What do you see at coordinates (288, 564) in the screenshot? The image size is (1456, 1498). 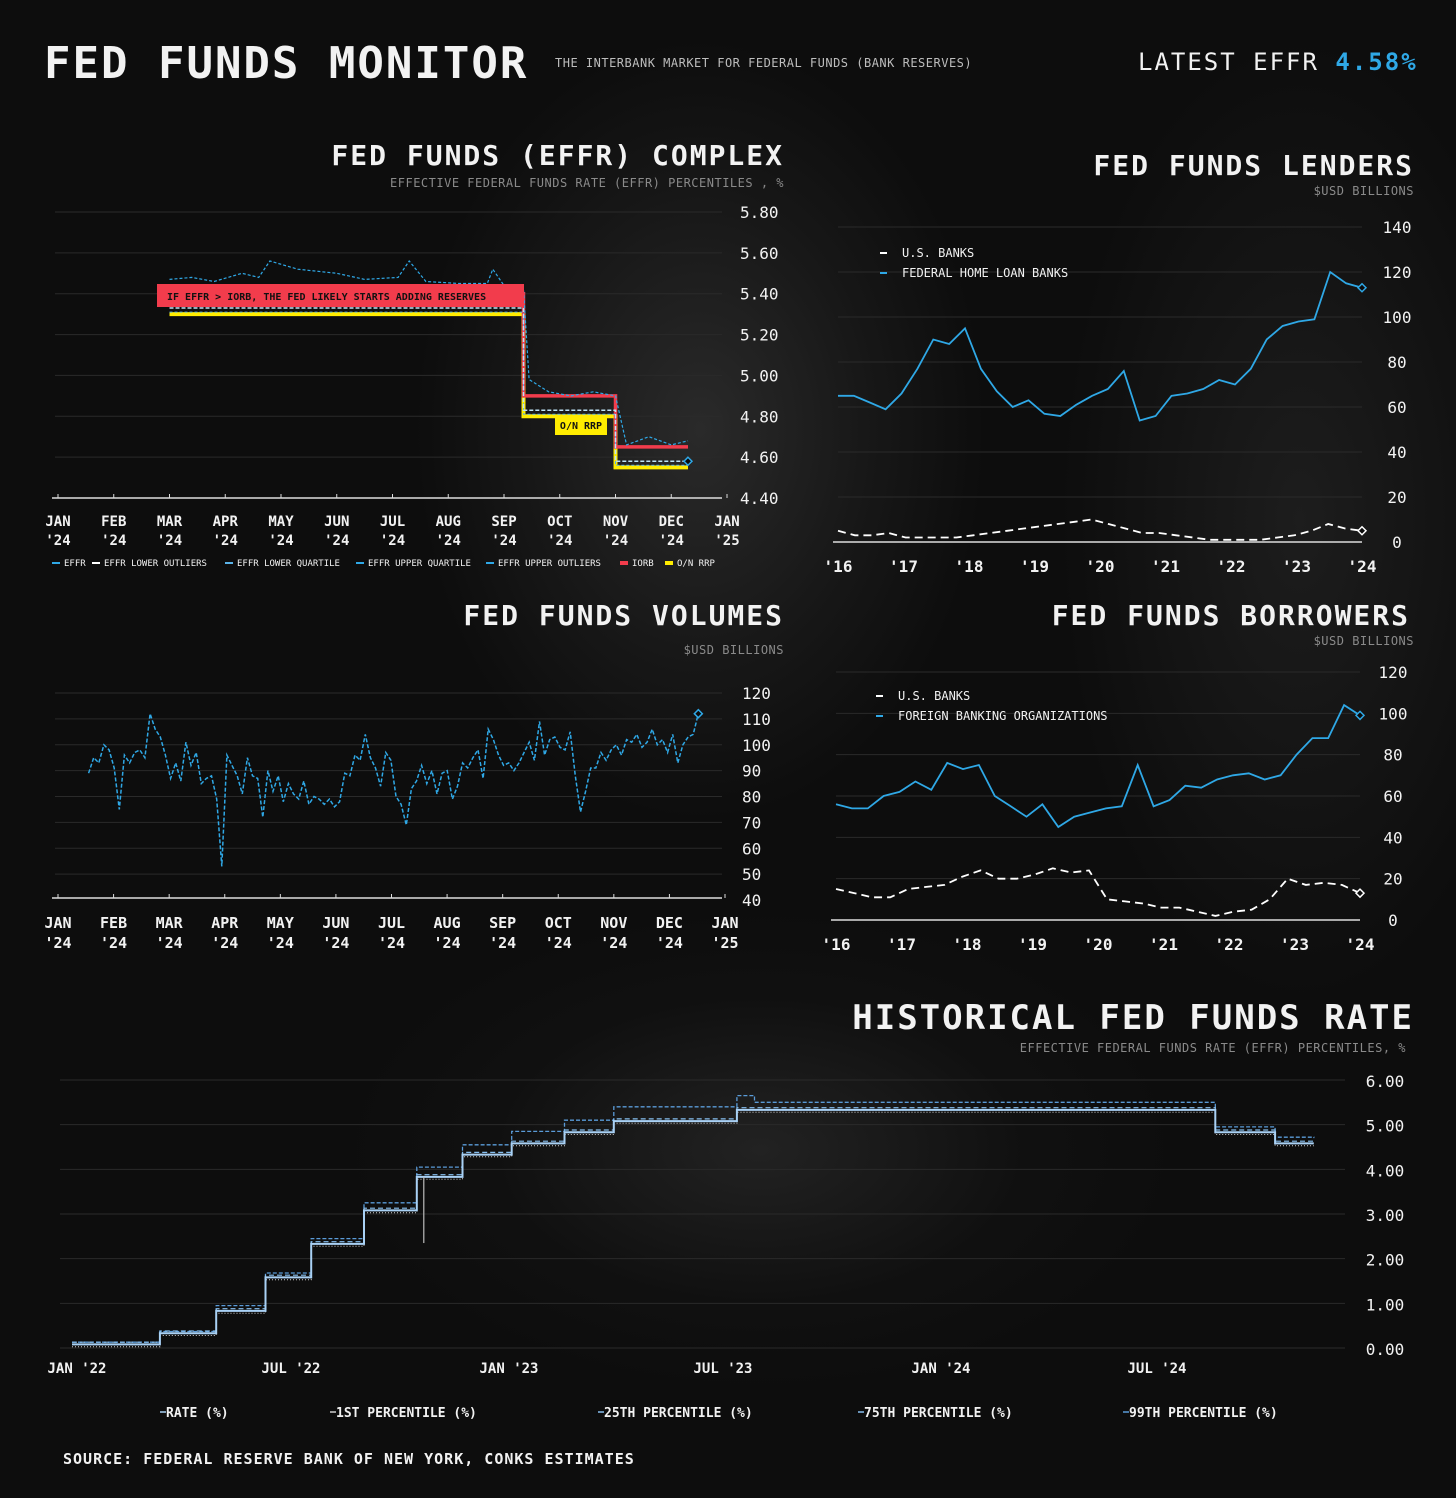 I see `legend-label: EFFR LOWER QUARTILE` at bounding box center [288, 564].